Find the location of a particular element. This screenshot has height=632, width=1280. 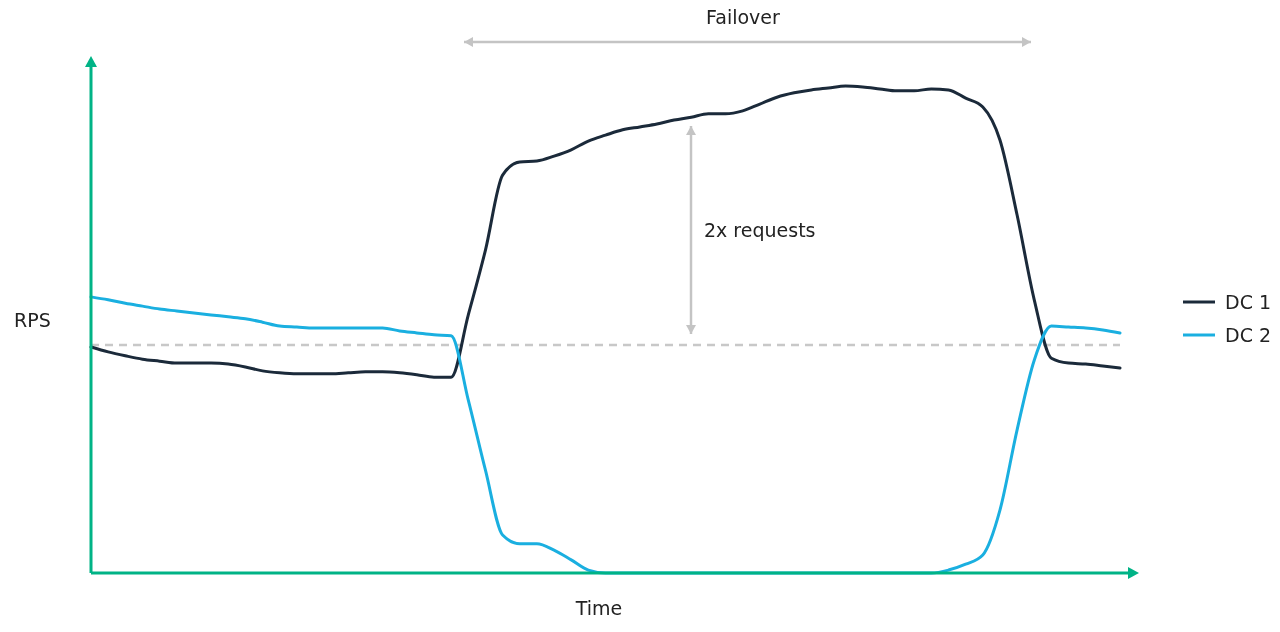

legend-label: DC 1 is located at coordinates (1248, 302).